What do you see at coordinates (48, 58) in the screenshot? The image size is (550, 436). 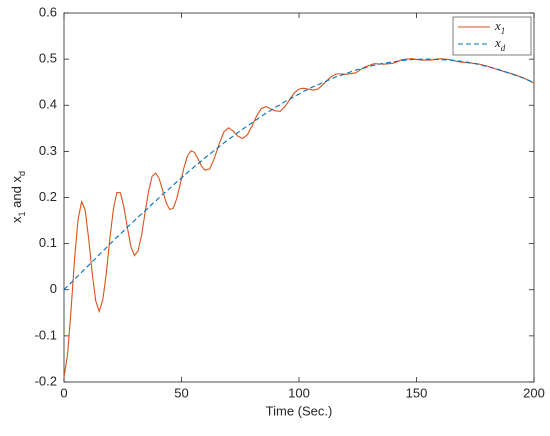 I see `y-tick-label: 0.5` at bounding box center [48, 58].